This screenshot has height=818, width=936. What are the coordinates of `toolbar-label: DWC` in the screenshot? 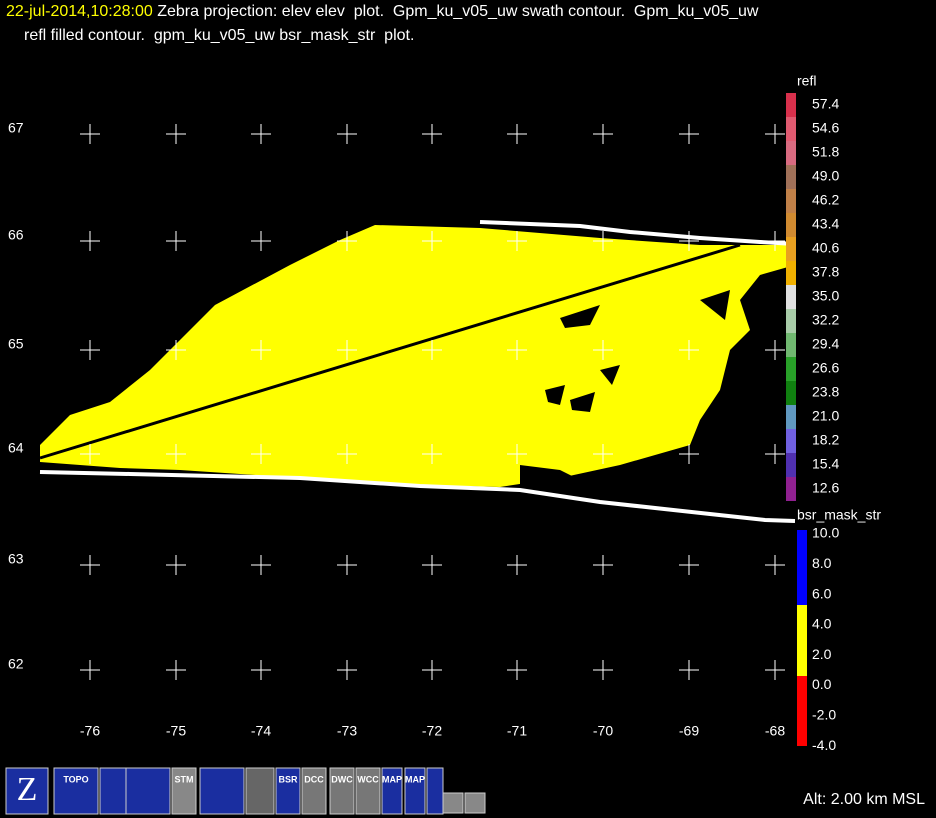 It's located at (342, 779).